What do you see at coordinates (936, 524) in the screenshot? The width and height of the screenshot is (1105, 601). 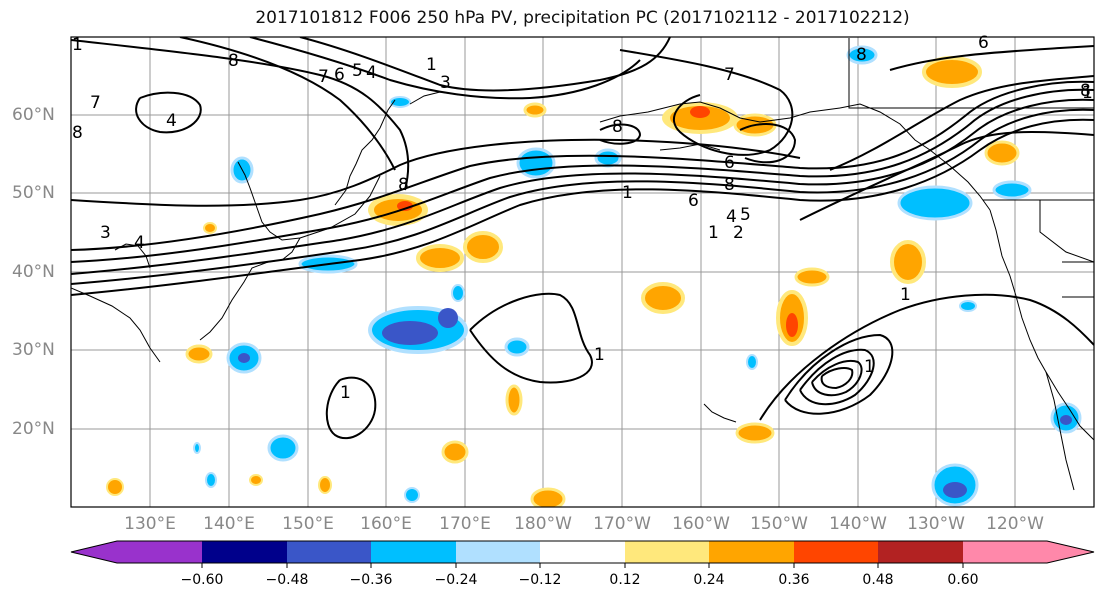 I see `lon-label: 130°W` at bounding box center [936, 524].